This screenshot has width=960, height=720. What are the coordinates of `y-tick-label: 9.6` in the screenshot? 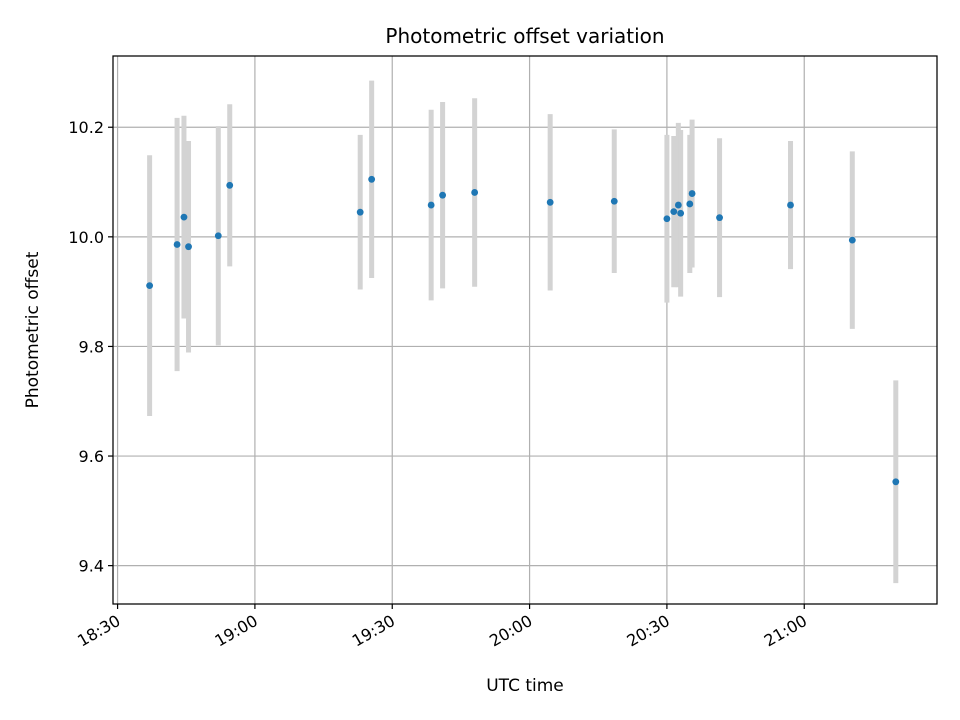 It's located at (91, 456).